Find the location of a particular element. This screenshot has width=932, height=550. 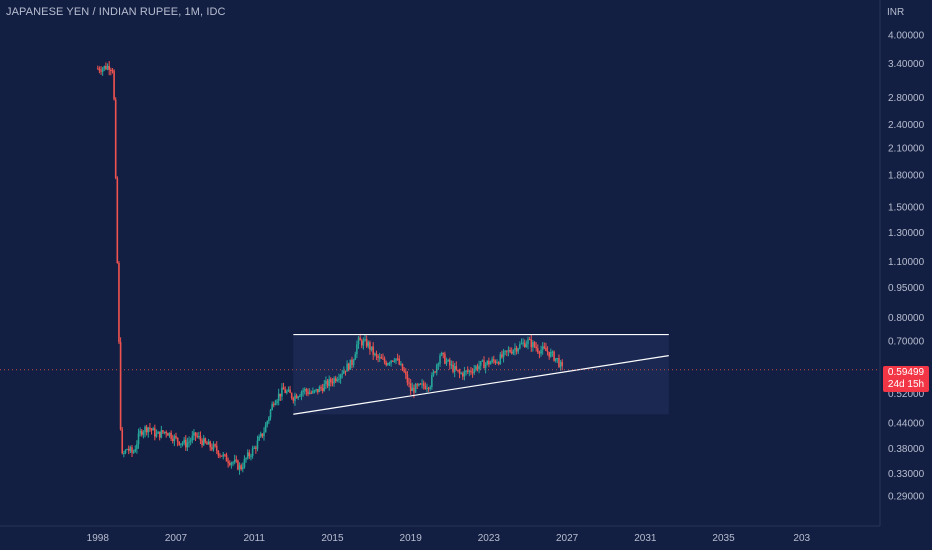

bar-countdown: 24d 15h is located at coordinates (906, 384).